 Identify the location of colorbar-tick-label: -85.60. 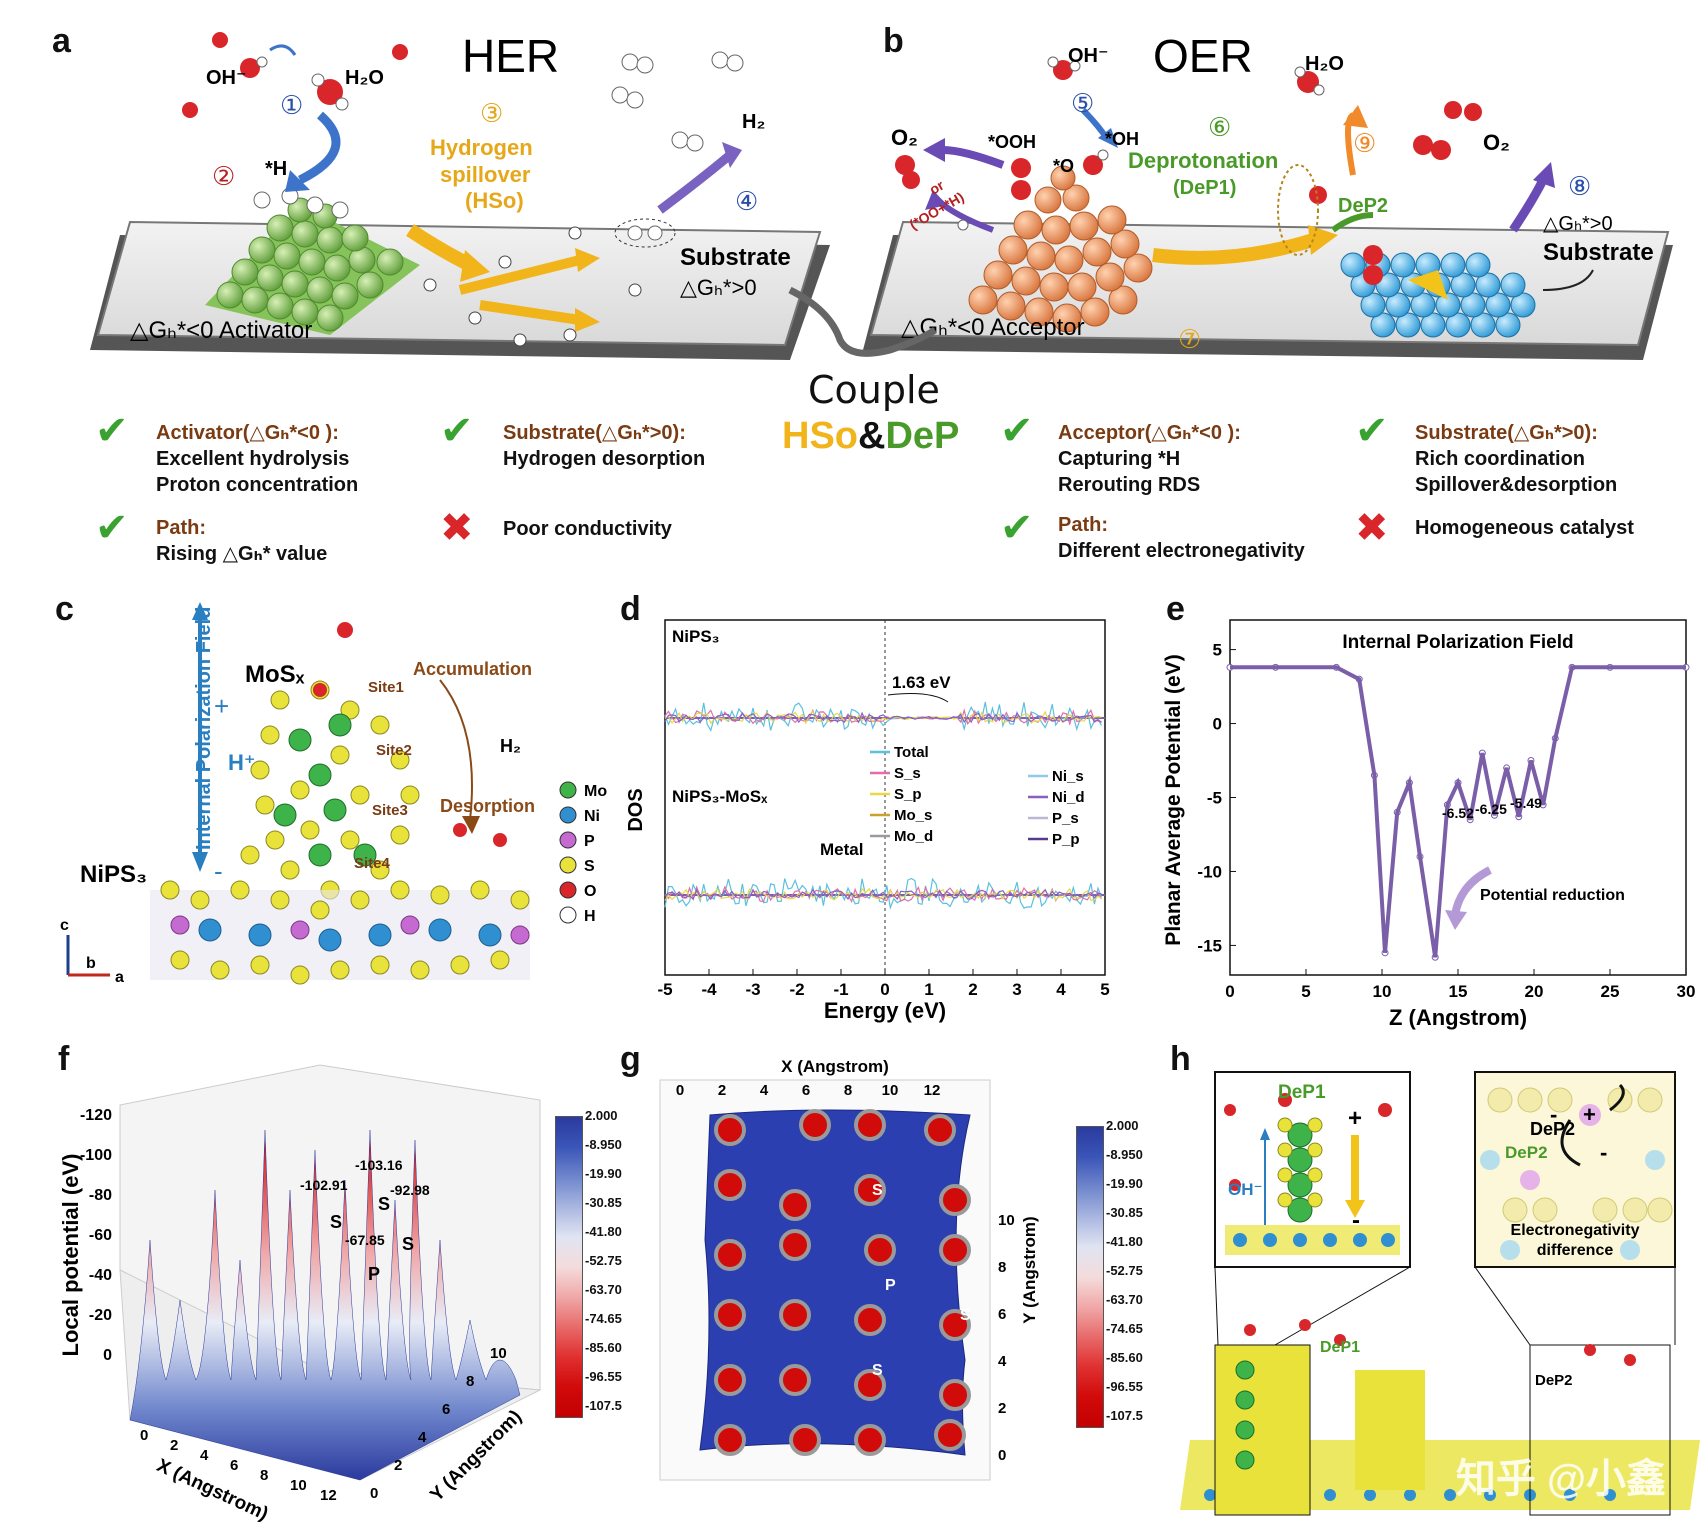
(603, 1347).